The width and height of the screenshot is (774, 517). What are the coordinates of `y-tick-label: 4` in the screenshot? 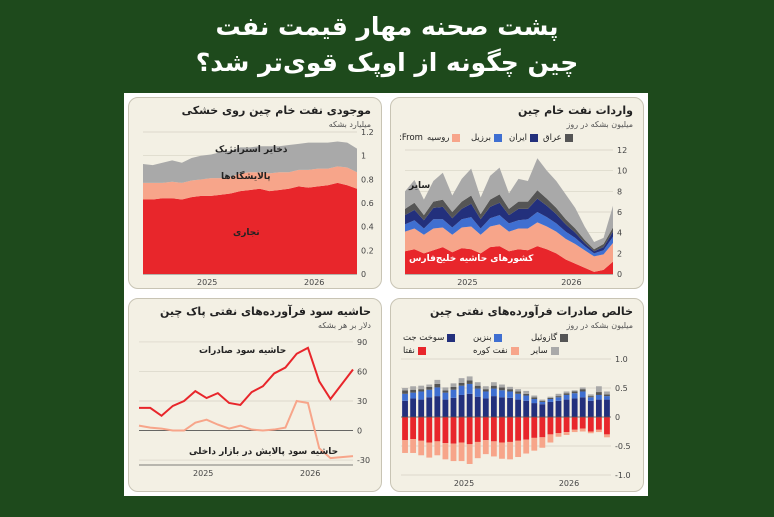 It's located at (619, 233).